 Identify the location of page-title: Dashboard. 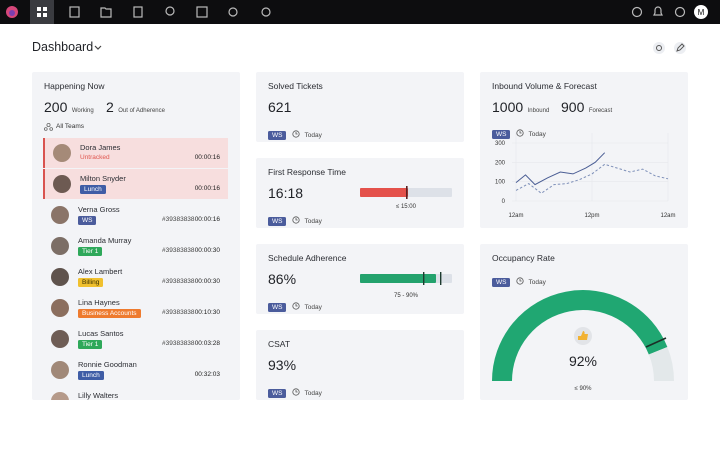
(63, 47).